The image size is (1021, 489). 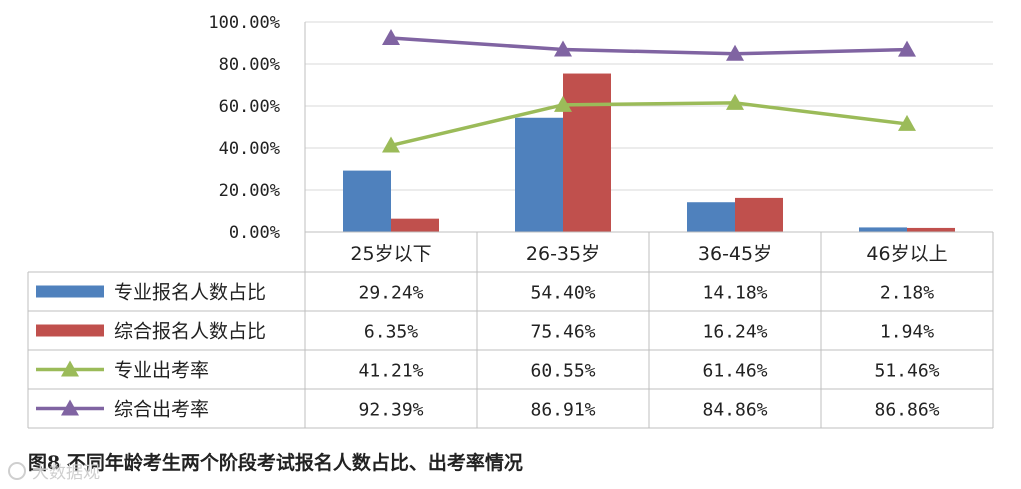 I want to click on data-label: 1.94%, so click(x=907, y=332).